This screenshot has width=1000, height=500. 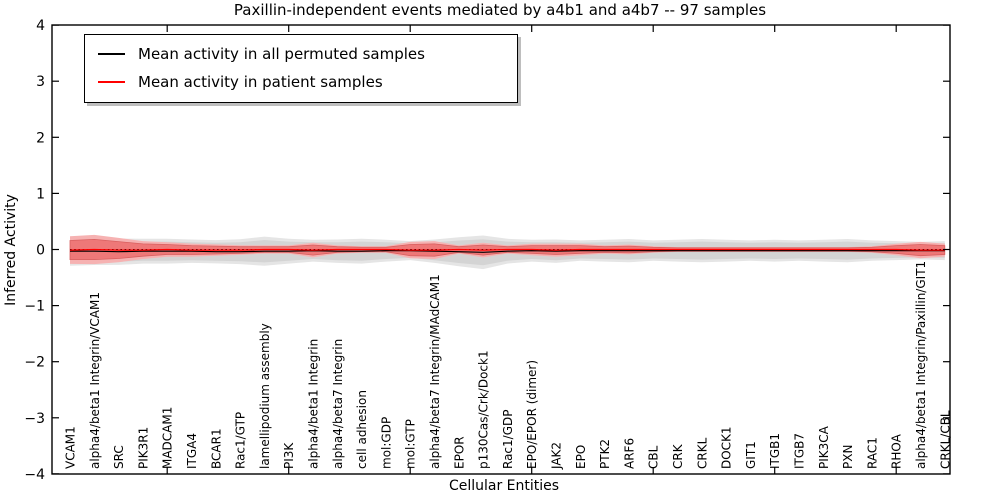 I want to click on x-tick-label: p130Cas/Crk/Dock1, so click(x=484, y=409).